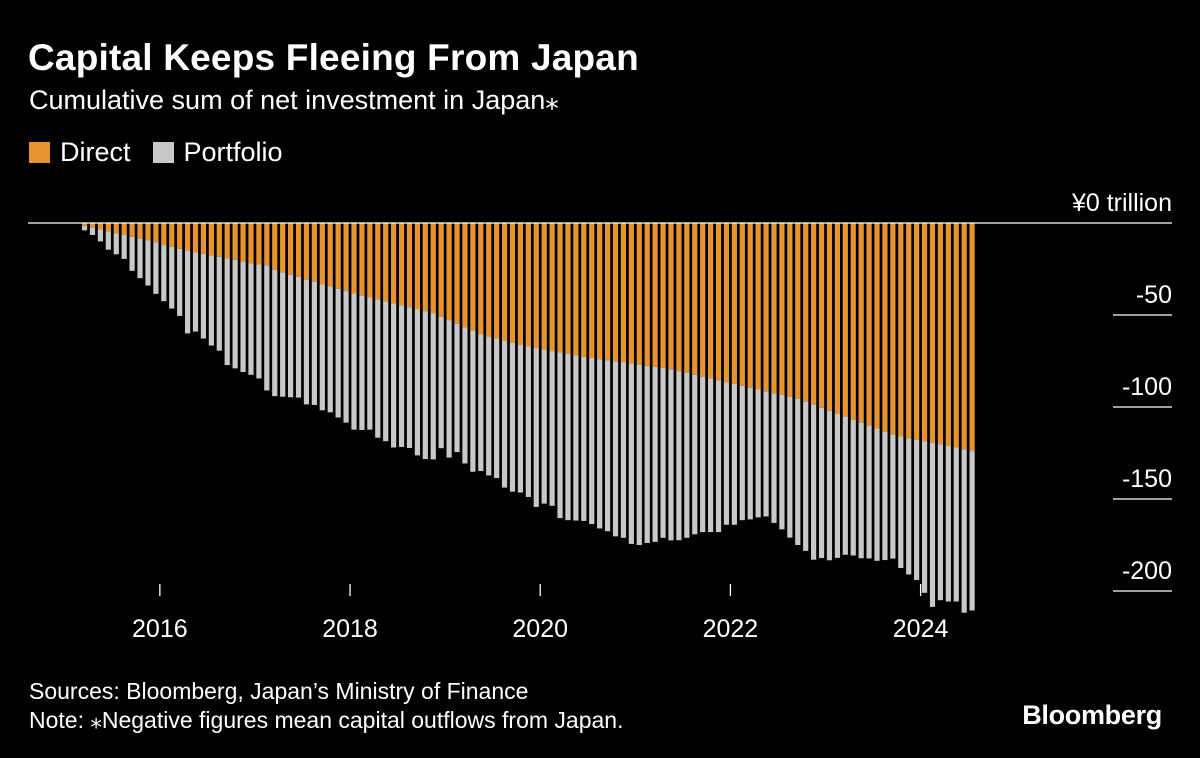  What do you see at coordinates (233, 152) in the screenshot?
I see `legend-label-portfolio: Portfolio` at bounding box center [233, 152].